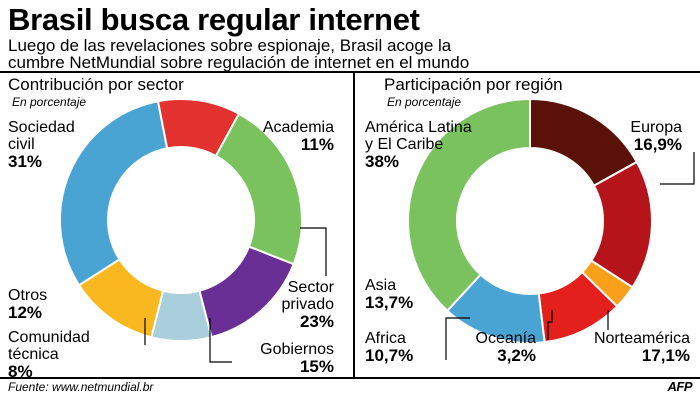 Image resolution: width=700 pixels, height=400 pixels. What do you see at coordinates (307, 304) in the screenshot?
I see `label-sector-privado-line-2: privado` at bounding box center [307, 304].